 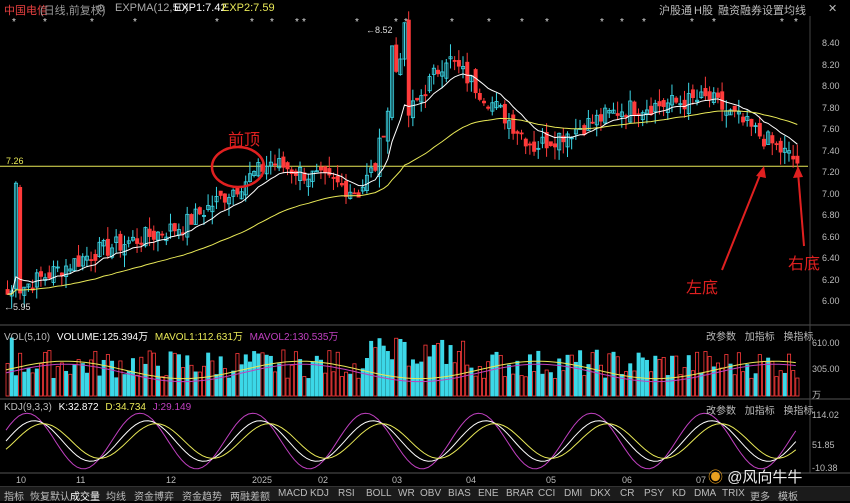 I want to click on indicator-tab: BRAR, so click(x=520, y=493).